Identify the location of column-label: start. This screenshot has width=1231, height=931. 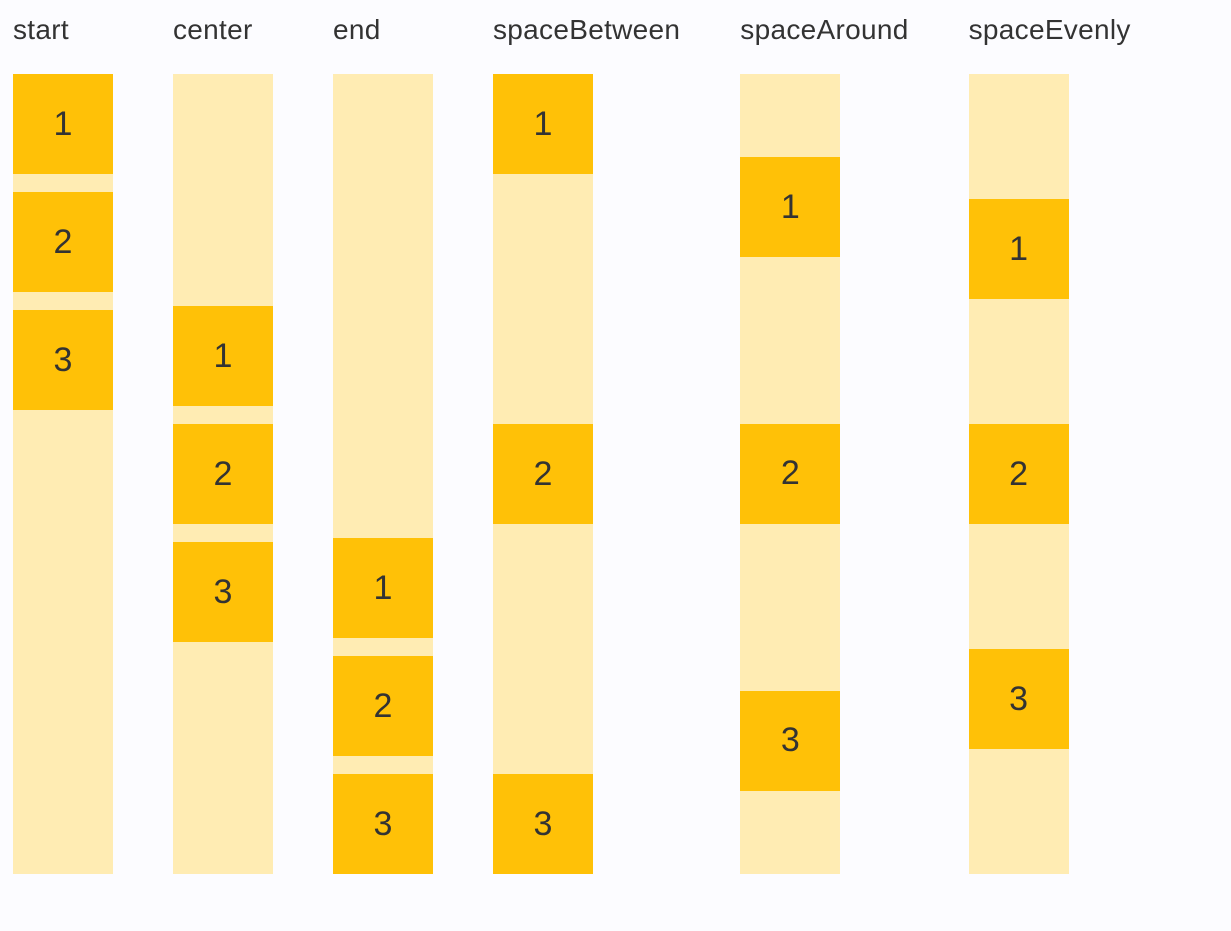
(41, 29).